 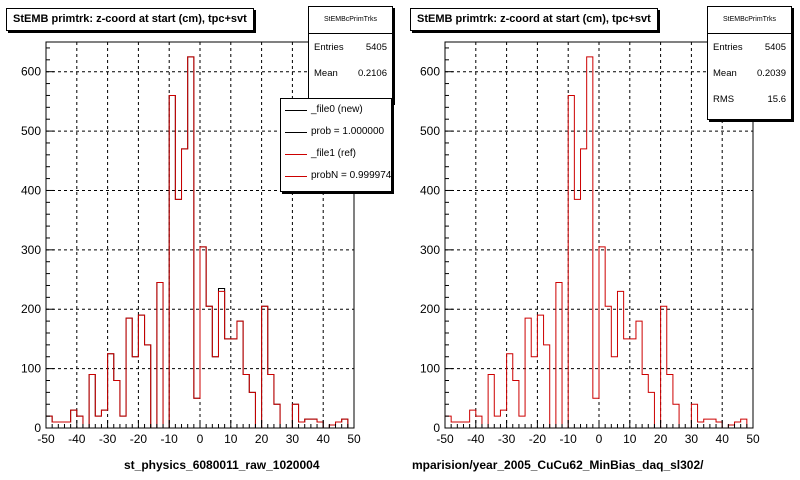 What do you see at coordinates (749, 20) in the screenshot?
I see `panel-right-stats-name: StEMBcPrimTrks` at bounding box center [749, 20].